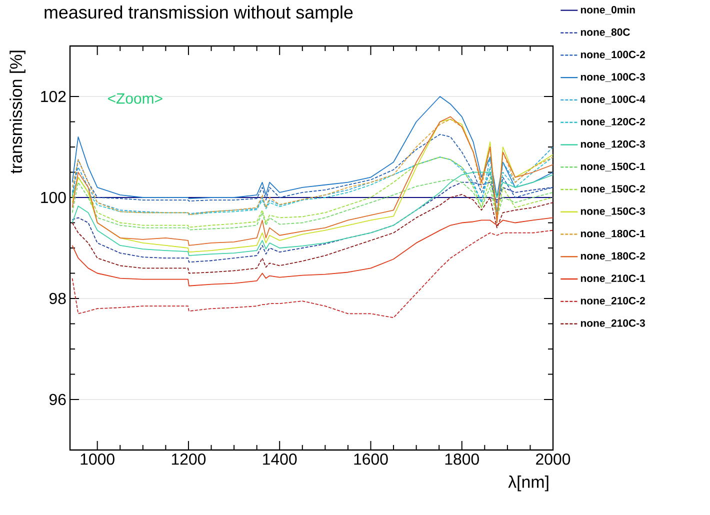 This screenshot has height=515, width=710. I want to click on legend-label: none_100C-4, so click(613, 100).